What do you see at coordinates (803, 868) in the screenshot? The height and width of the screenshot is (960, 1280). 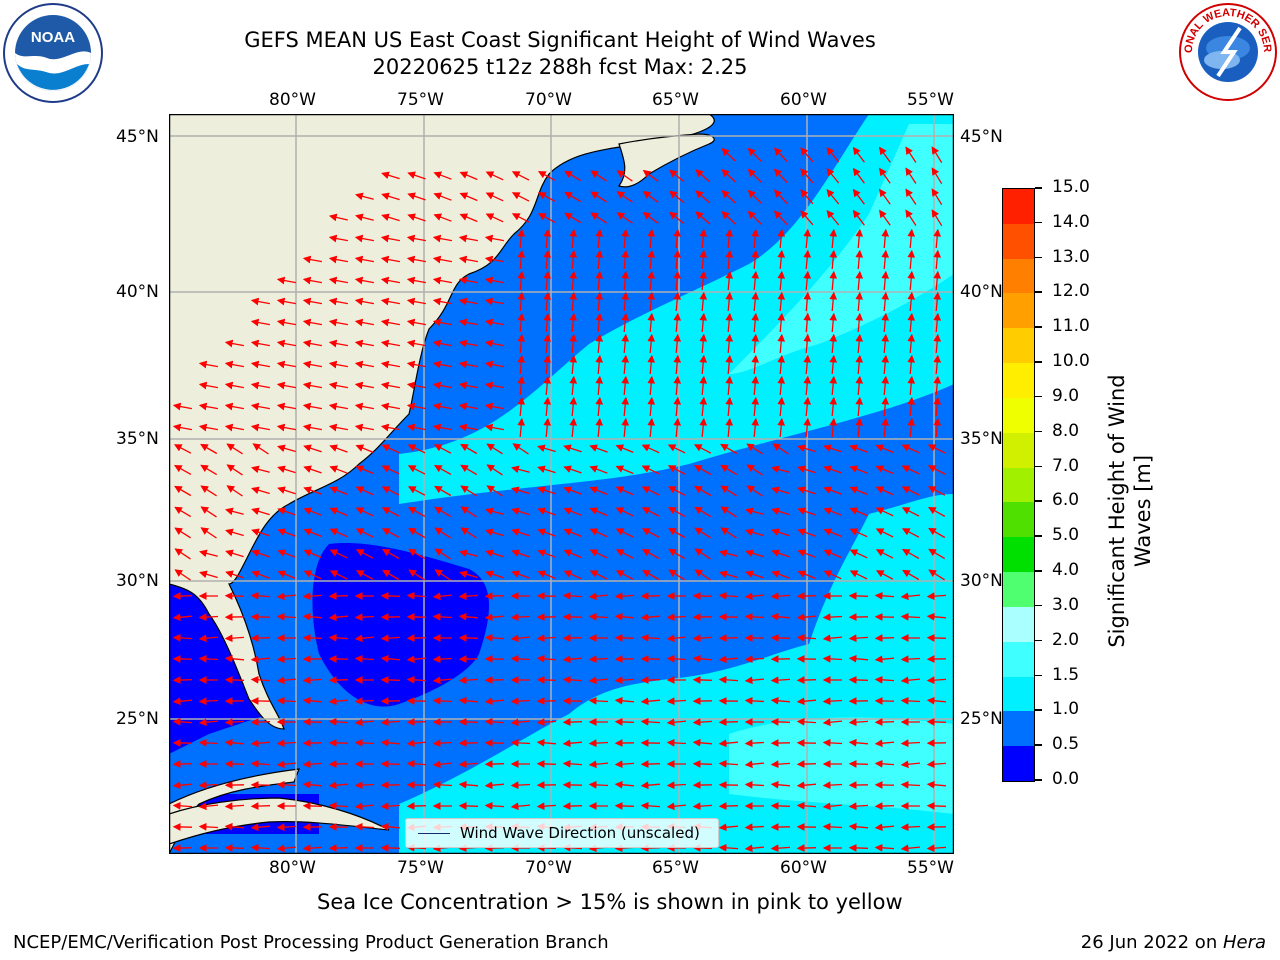 I see `lon-label-bottom-60w: 60°W` at bounding box center [803, 868].